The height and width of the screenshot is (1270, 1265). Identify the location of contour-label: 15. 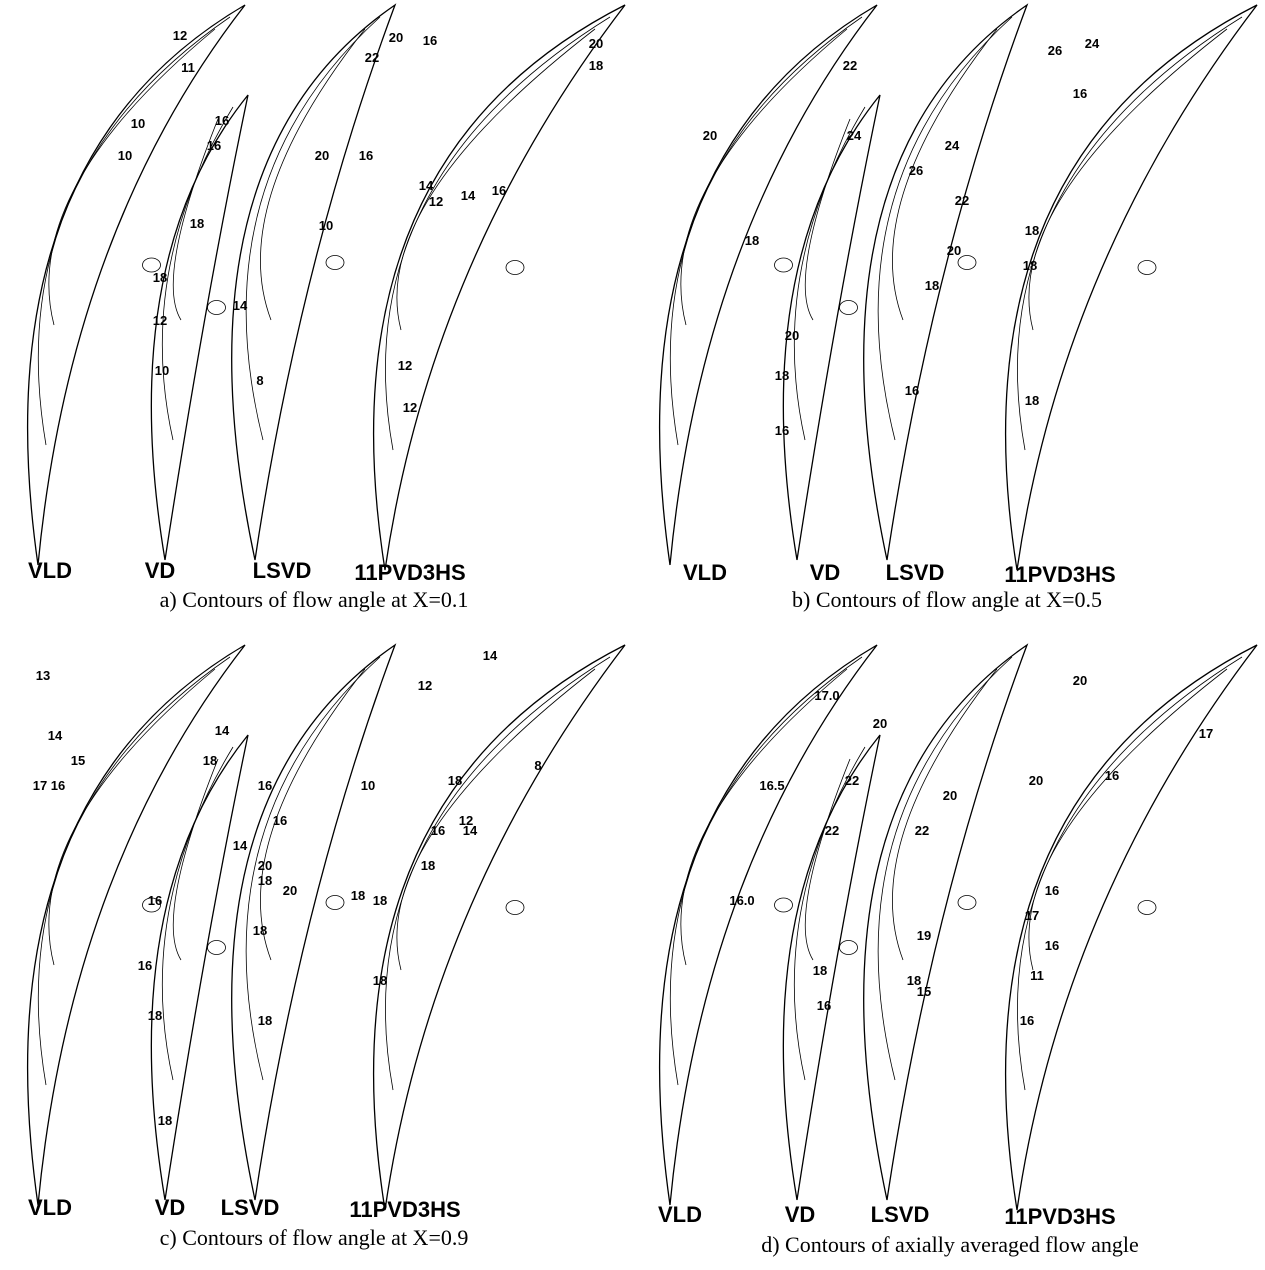
(924, 991).